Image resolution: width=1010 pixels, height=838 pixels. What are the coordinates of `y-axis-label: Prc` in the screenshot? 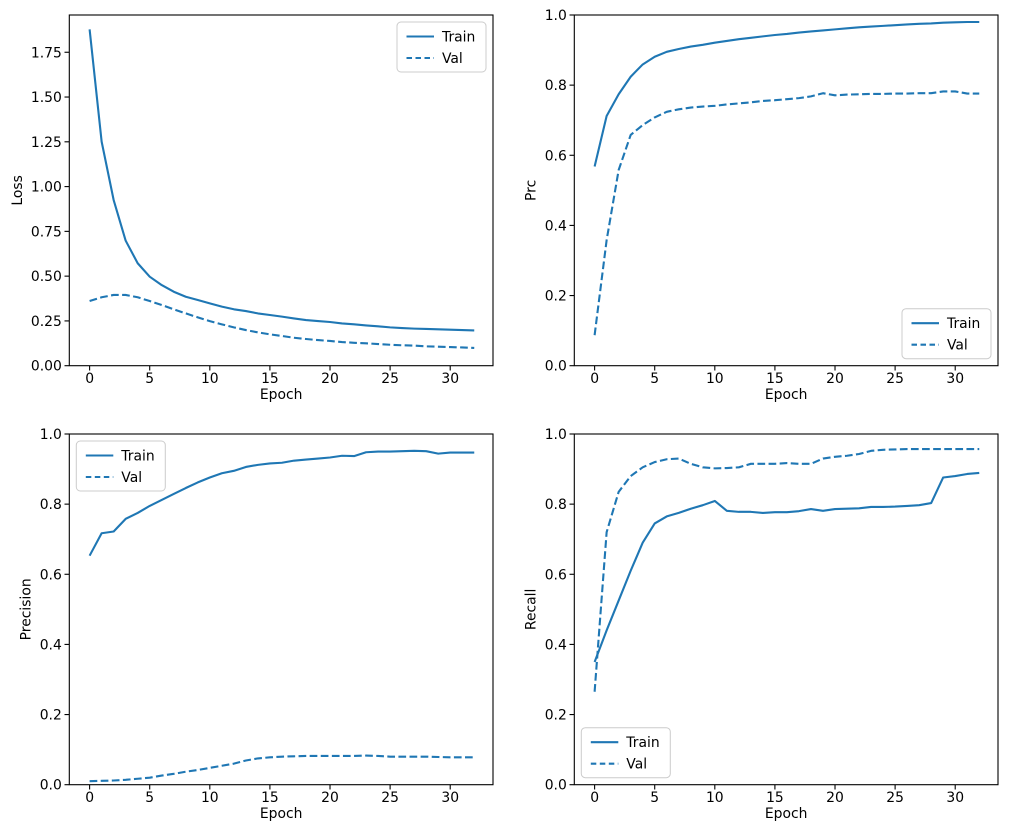 It's located at (532, 190).